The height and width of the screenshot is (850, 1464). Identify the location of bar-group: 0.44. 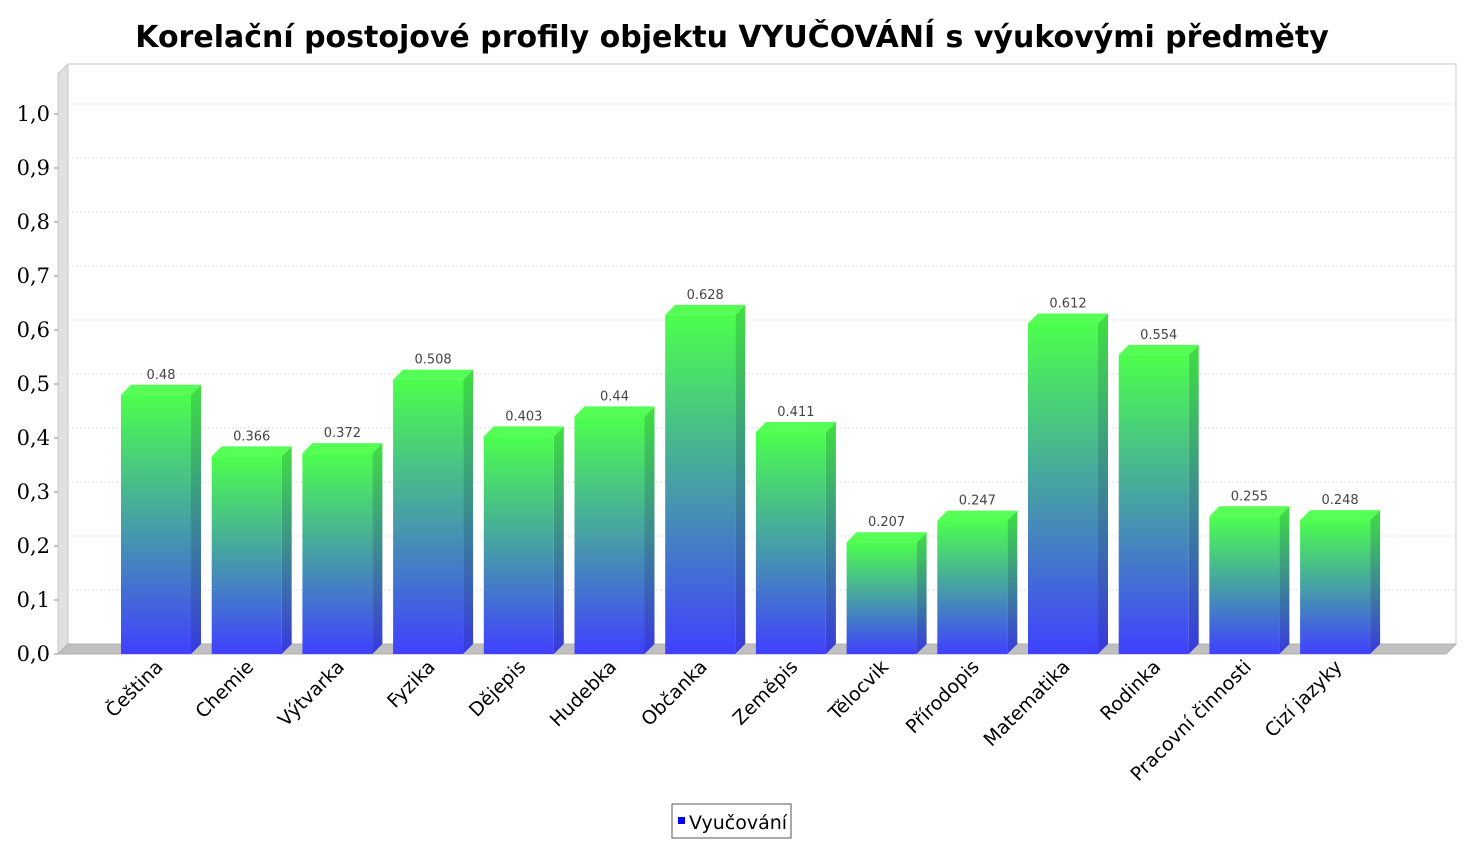
(614, 521).